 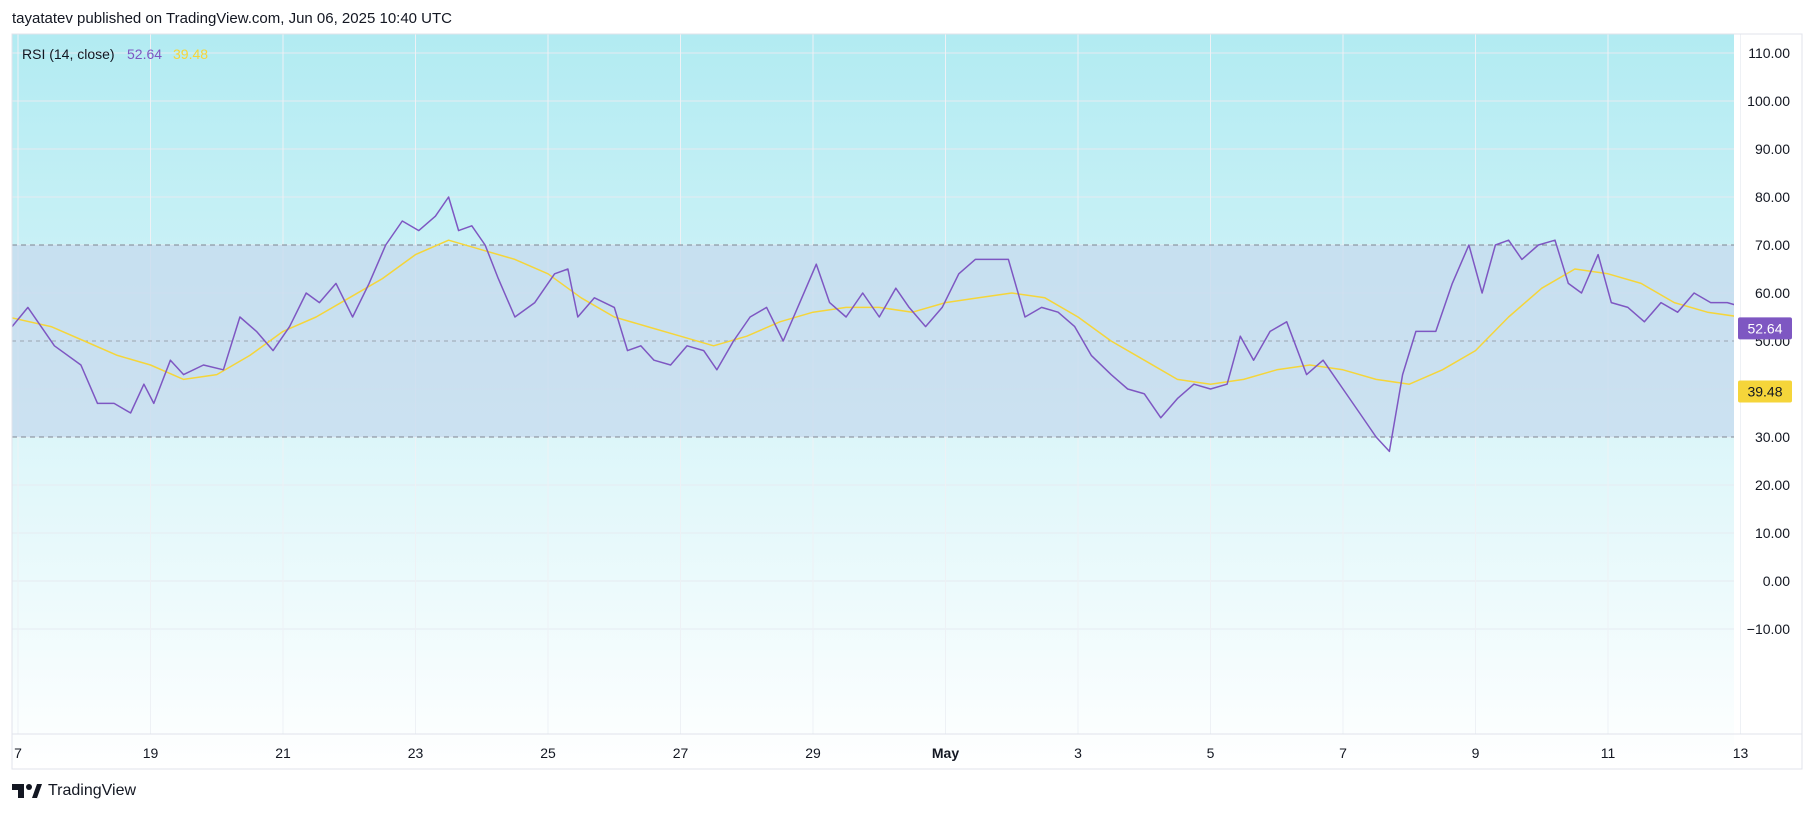 What do you see at coordinates (1772, 149) in the screenshot?
I see `y-tick-label: 90.00` at bounding box center [1772, 149].